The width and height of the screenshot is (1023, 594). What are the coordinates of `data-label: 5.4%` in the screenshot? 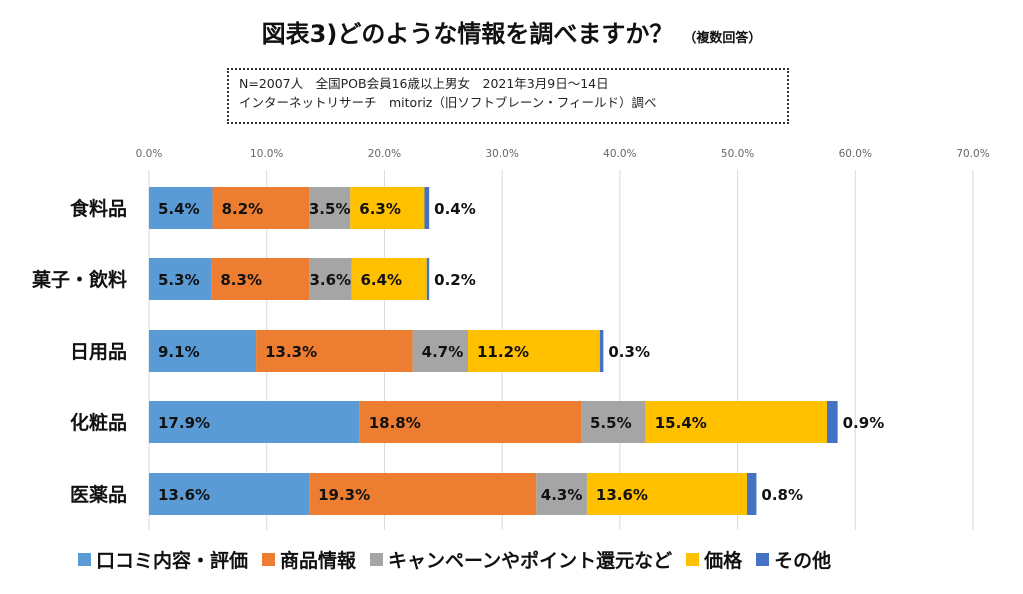 It's located at (179, 209).